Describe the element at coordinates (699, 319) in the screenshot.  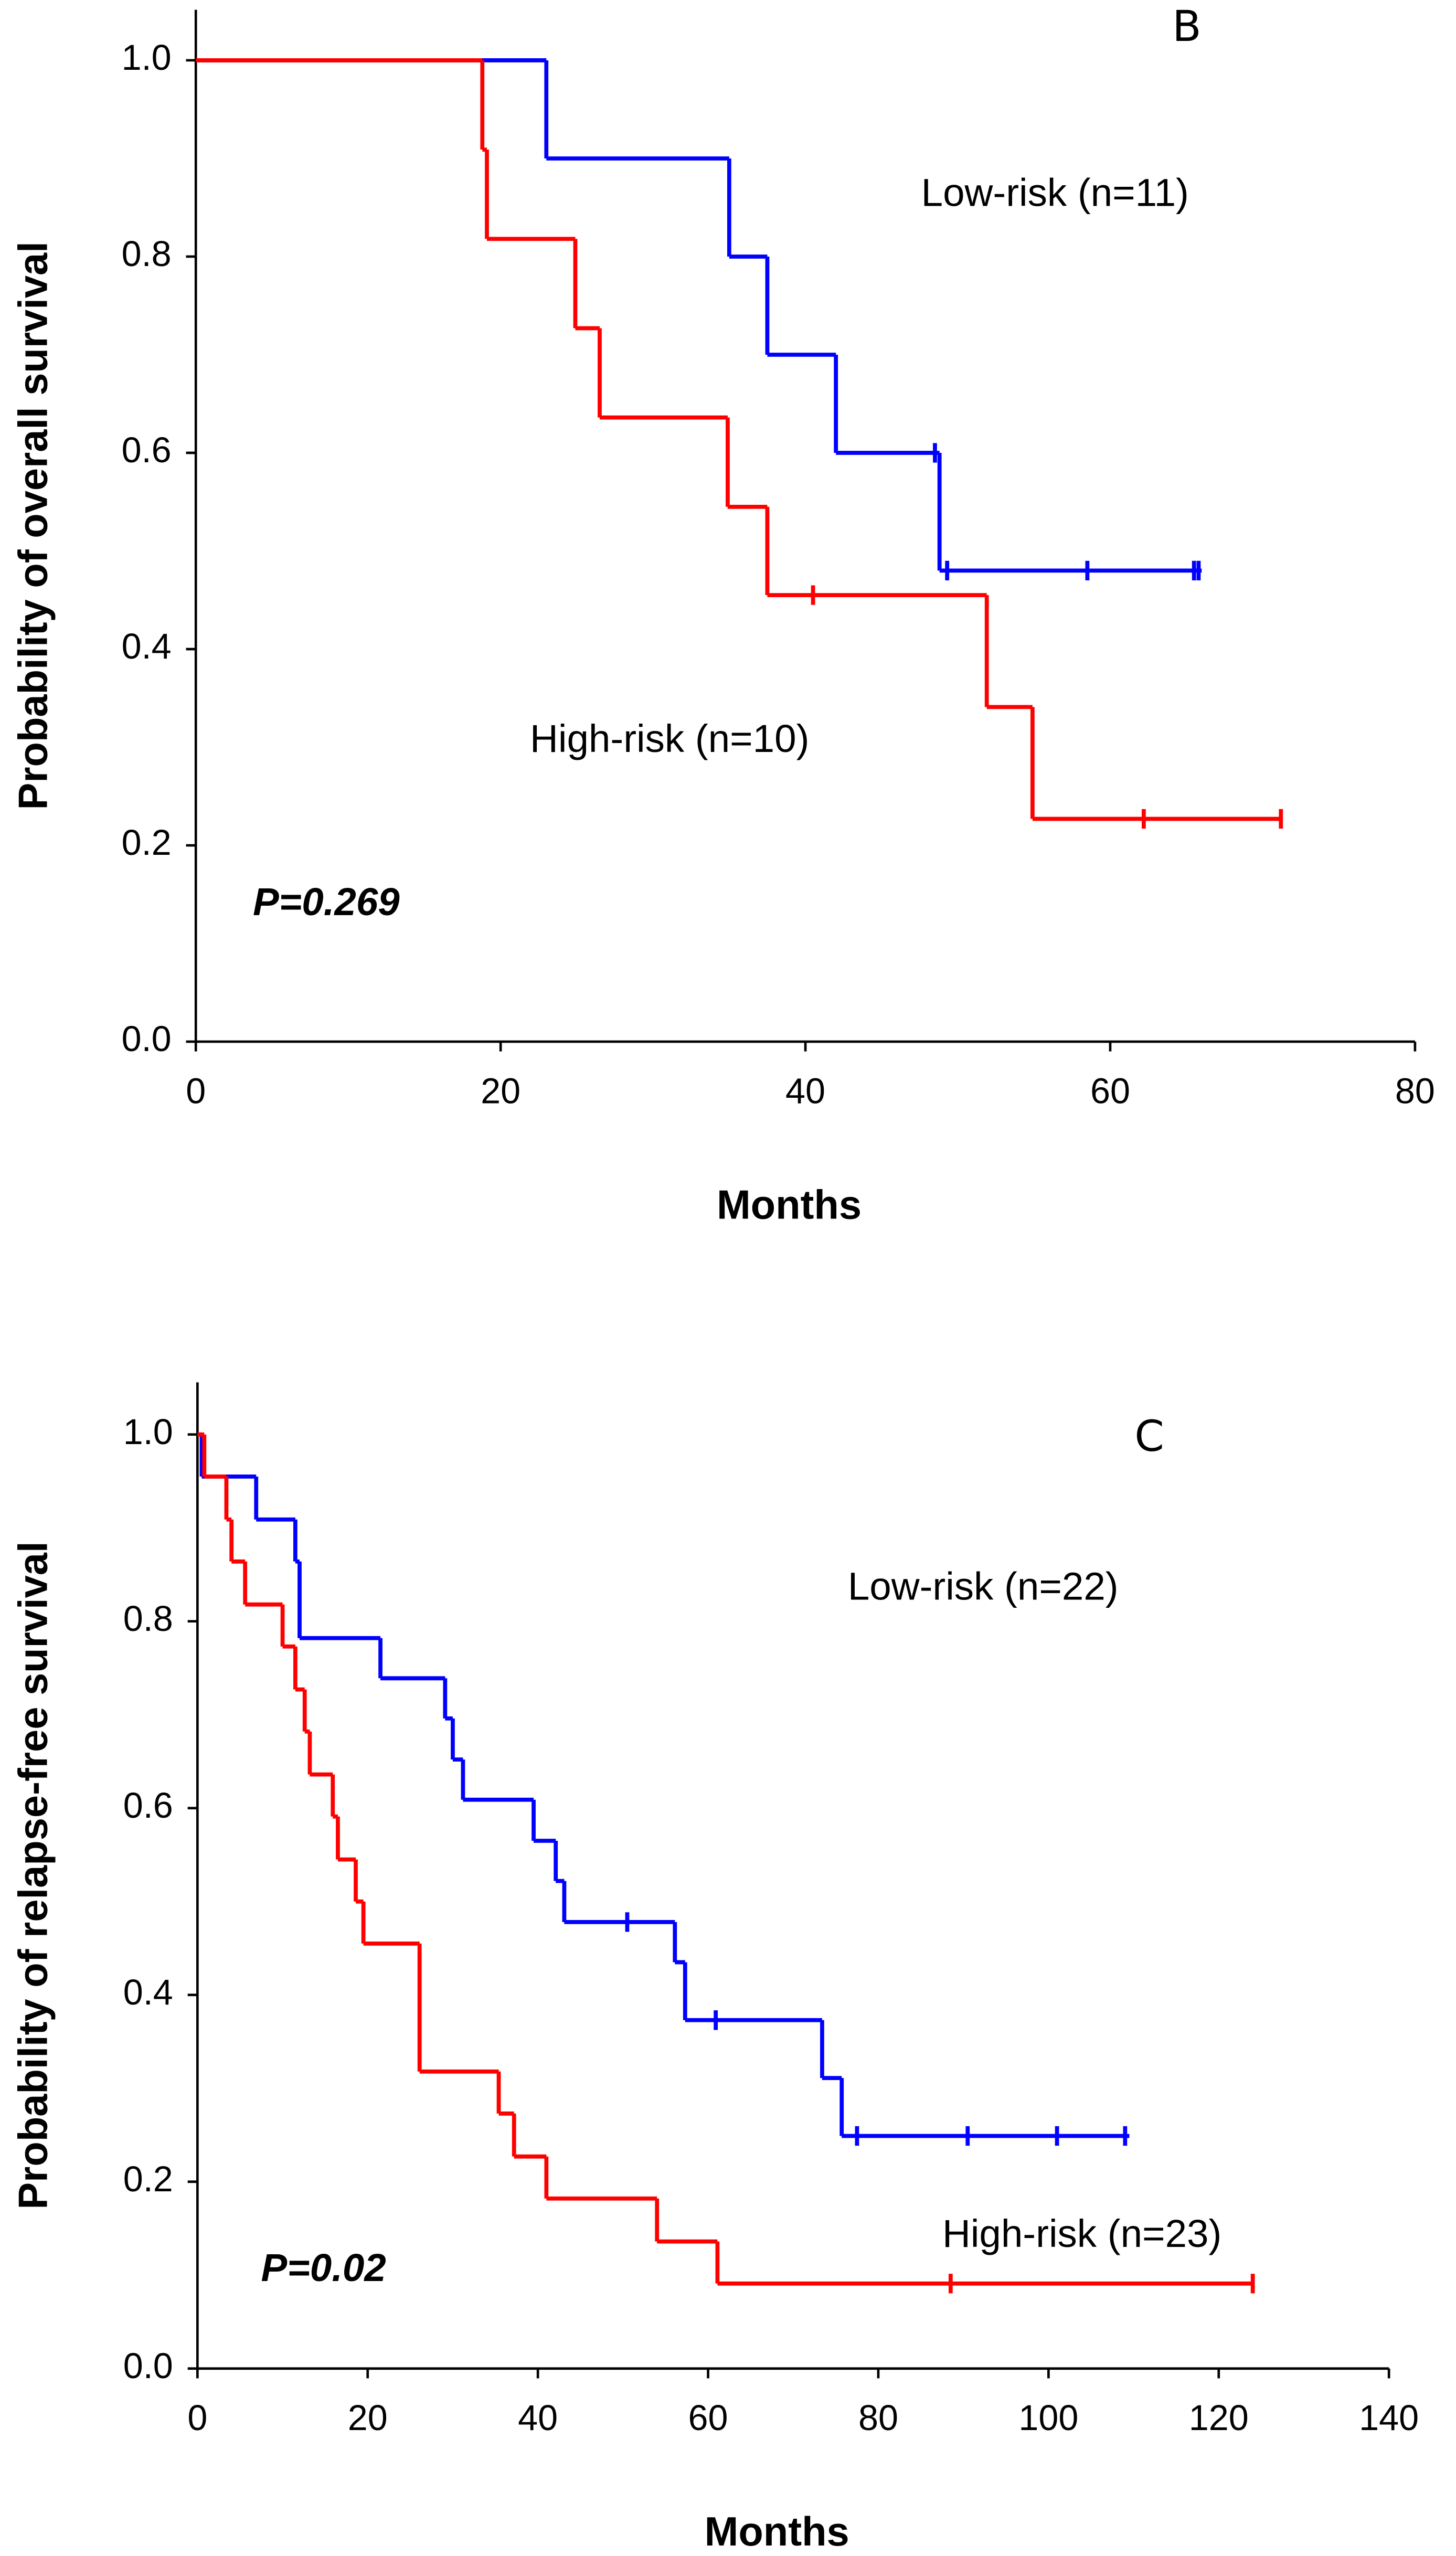
I see `survival-curve` at that location.